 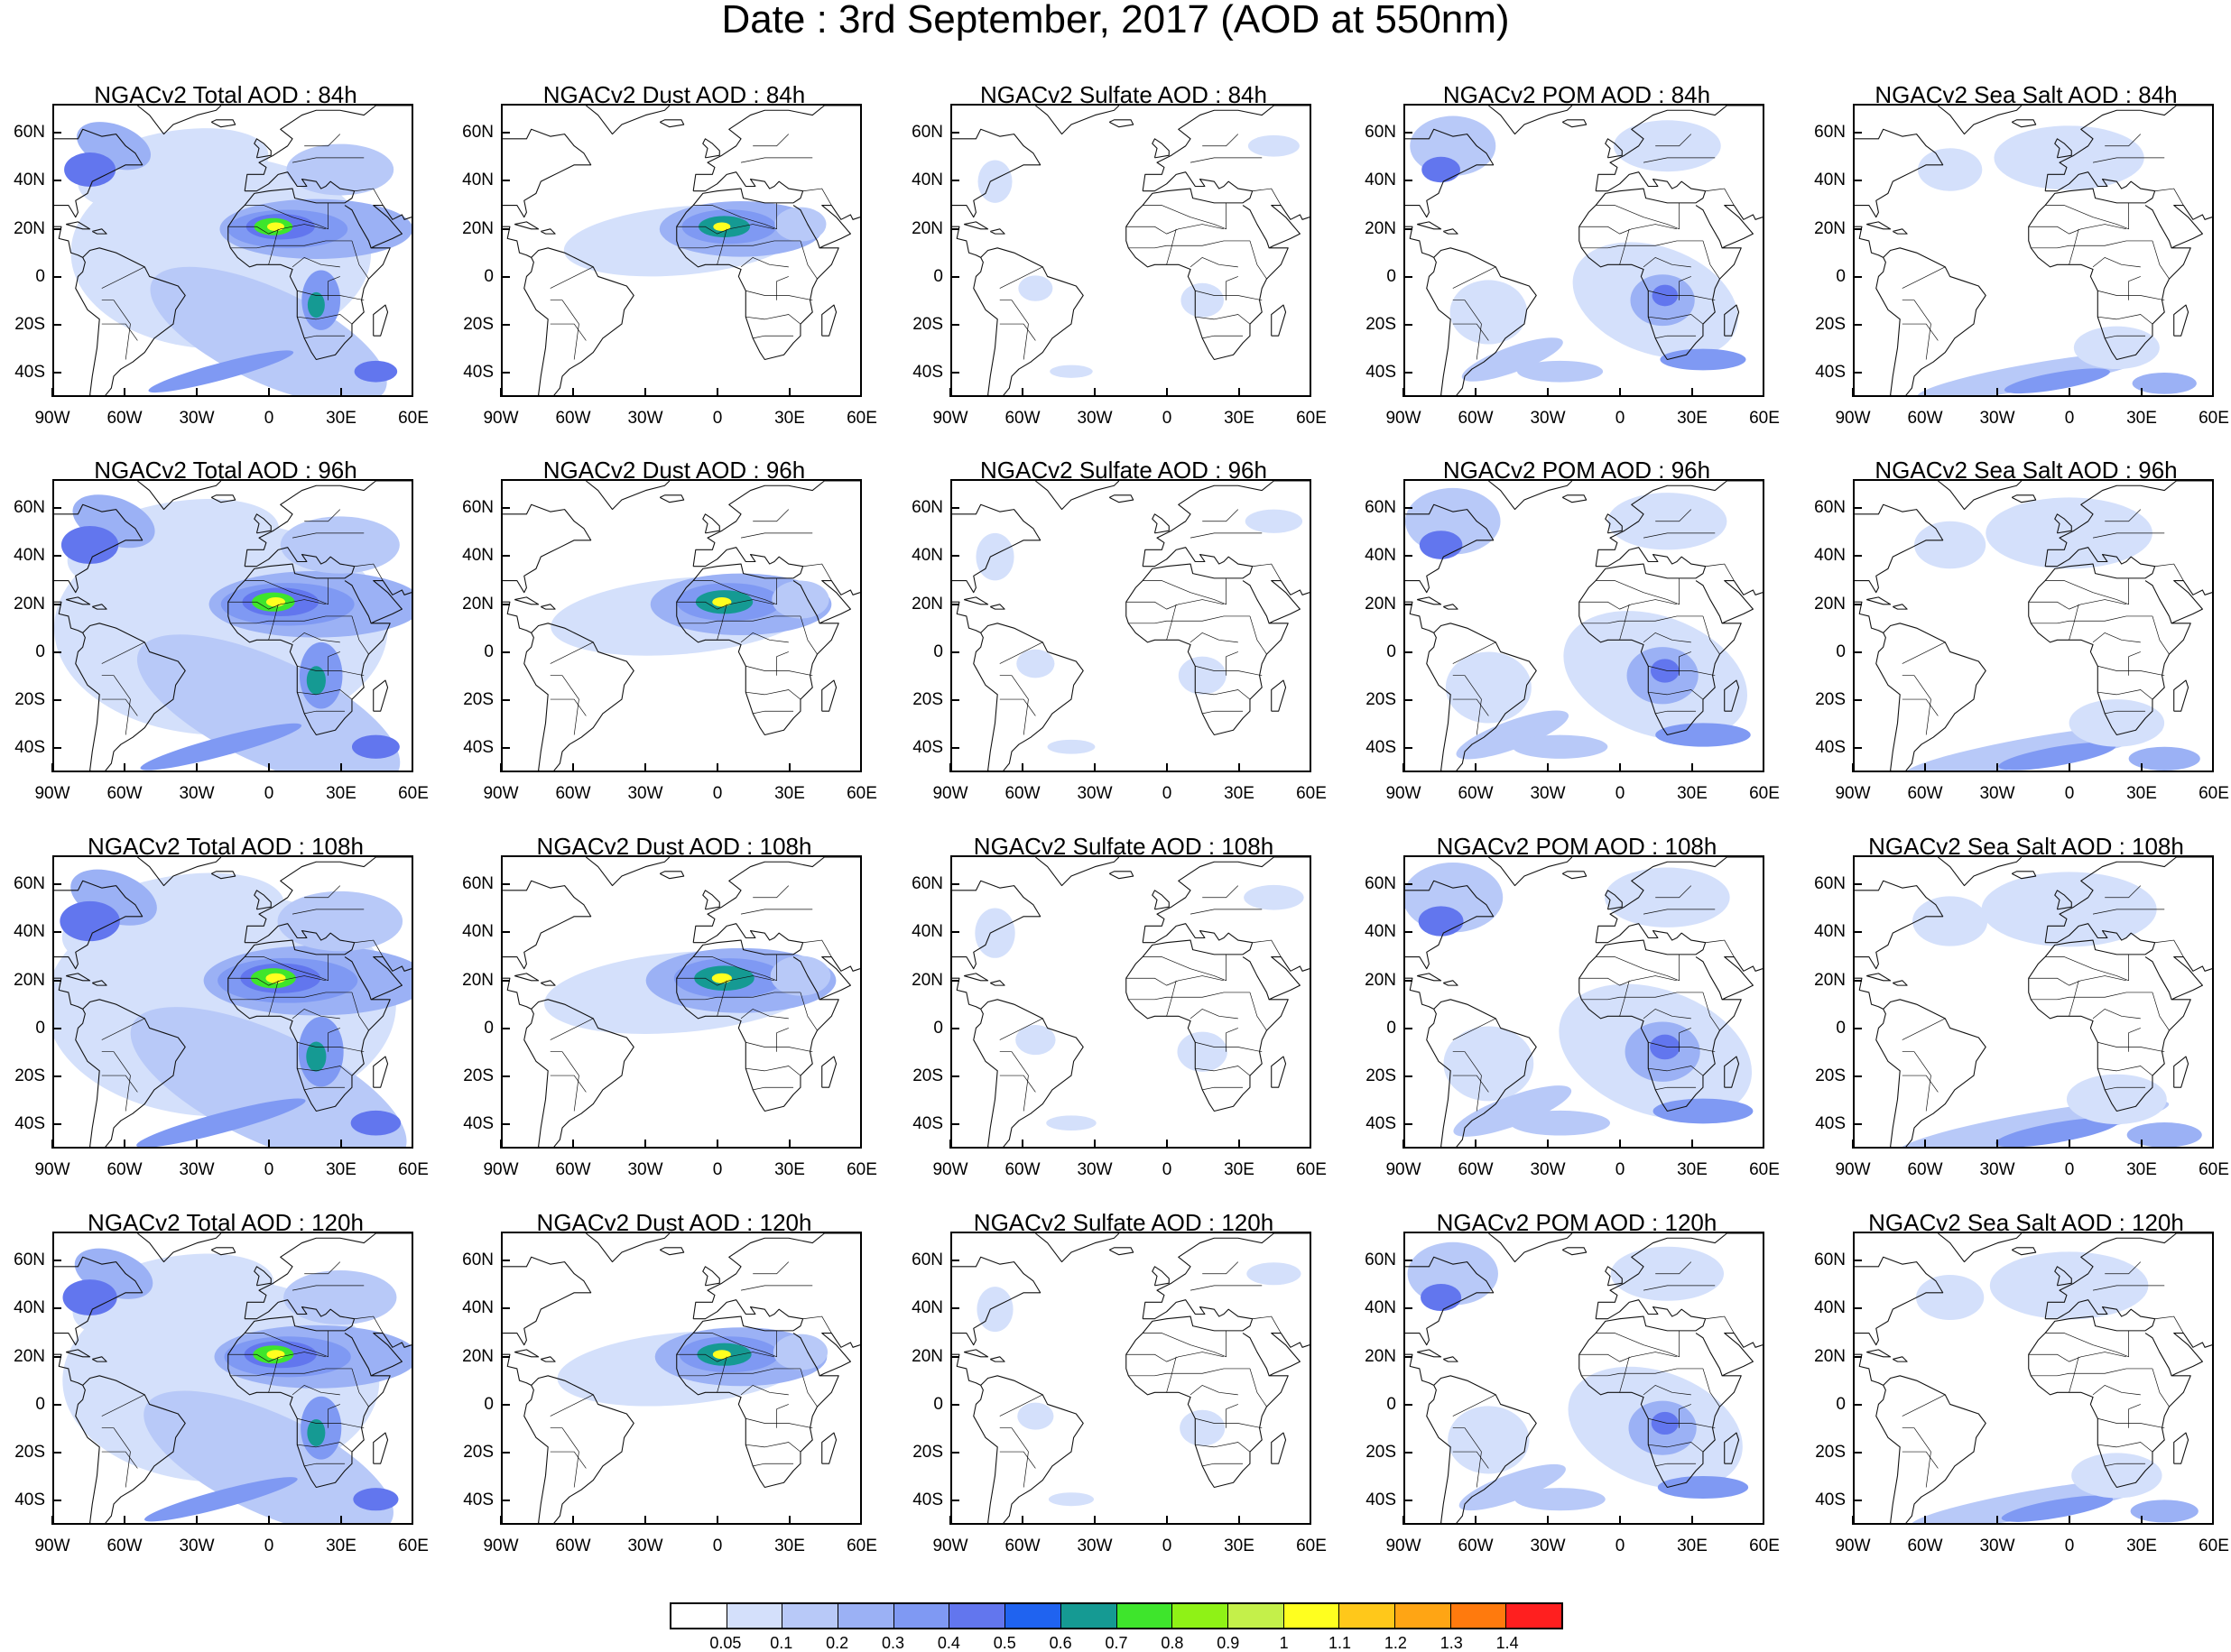 I want to click on lon-tick-label: 30W, so click(x=645, y=1546).